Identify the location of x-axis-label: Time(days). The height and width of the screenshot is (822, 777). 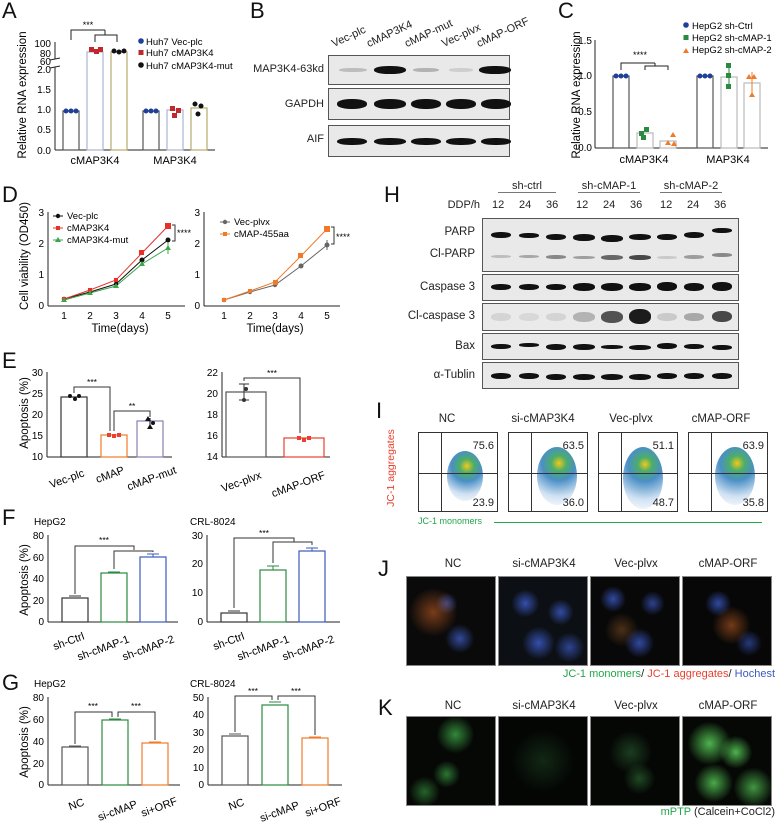
(274, 329).